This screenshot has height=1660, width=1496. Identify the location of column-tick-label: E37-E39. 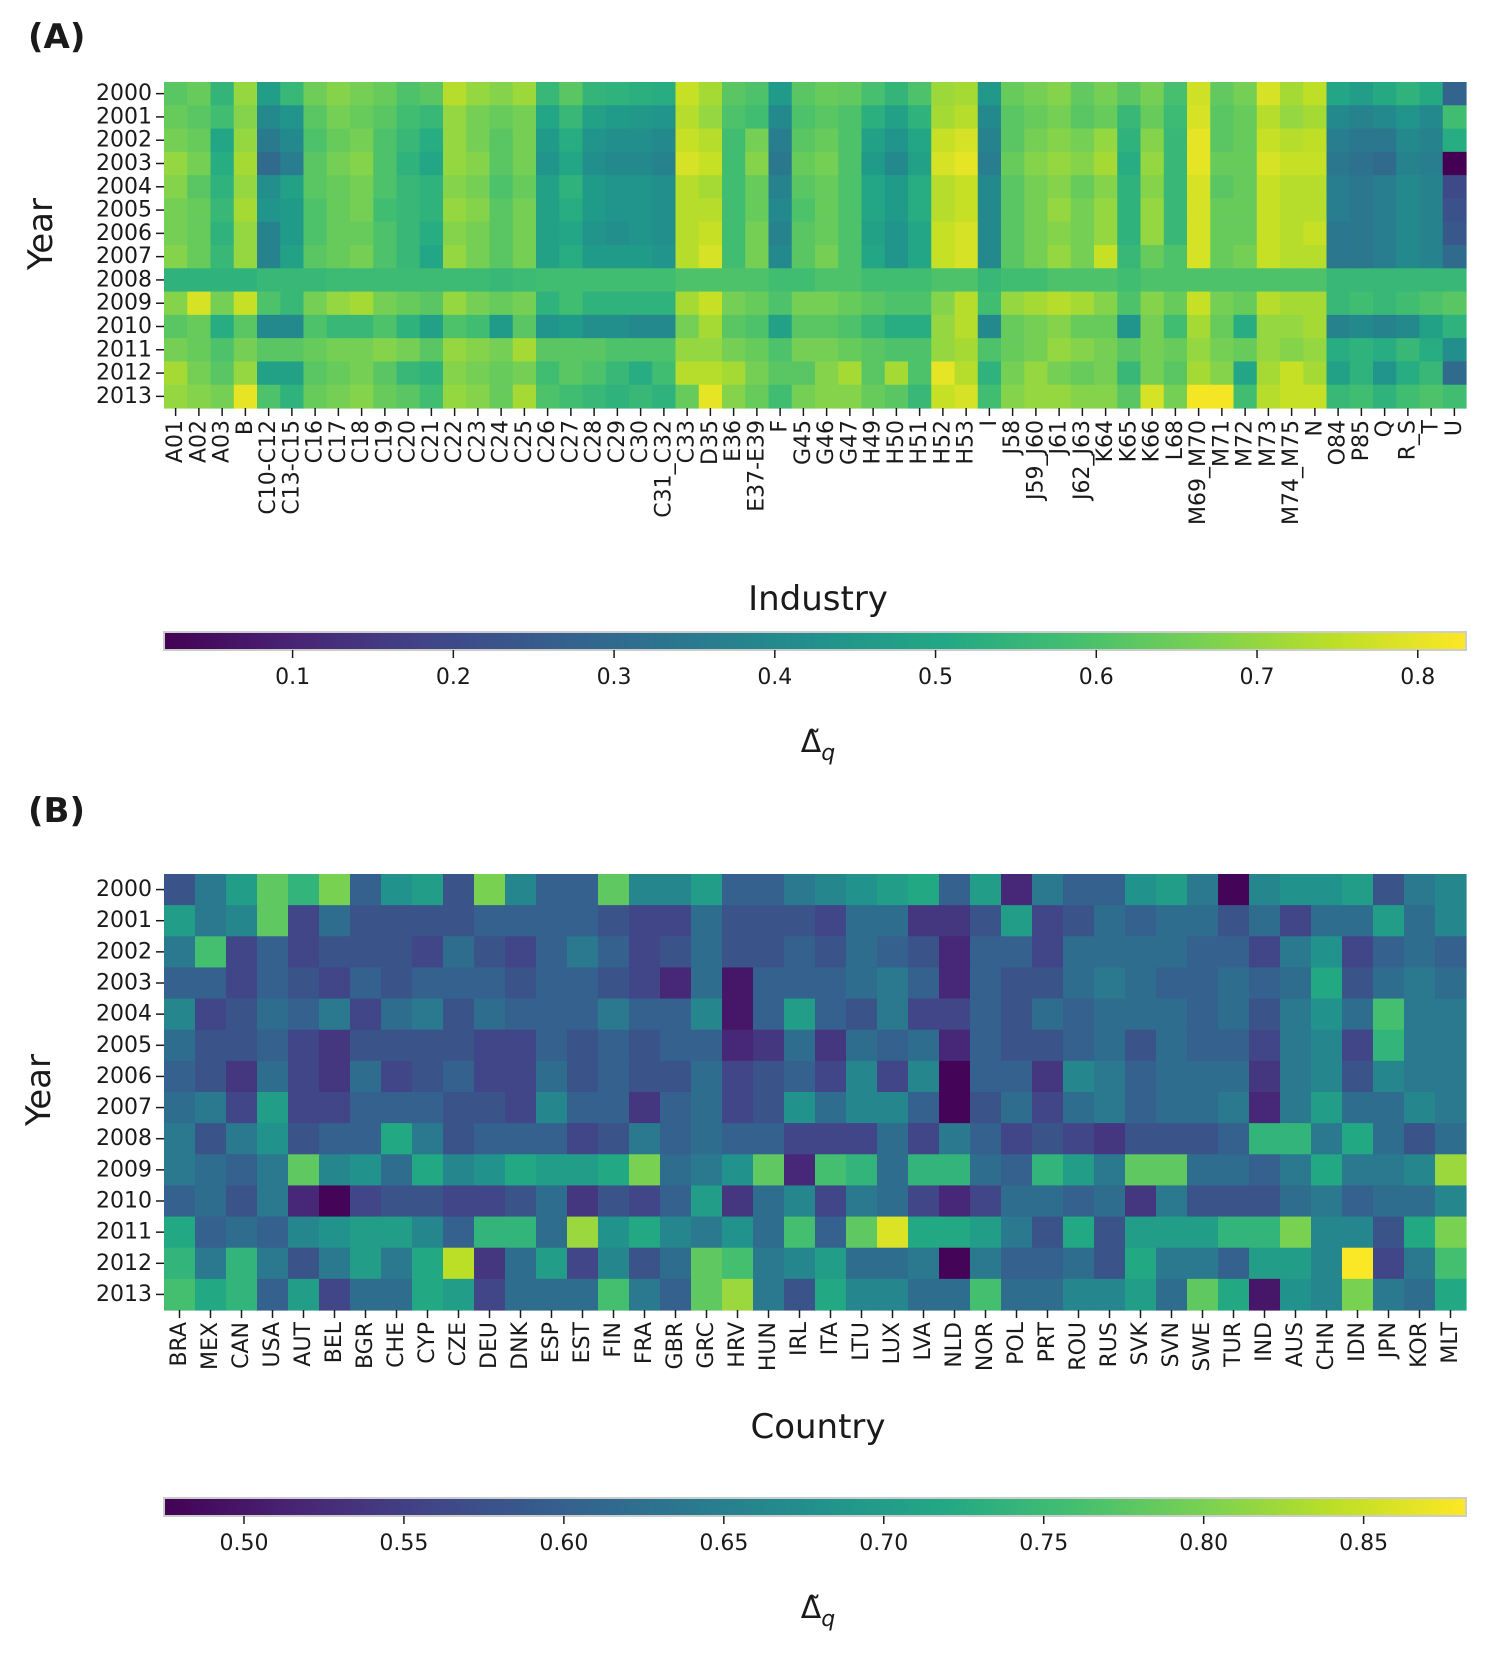
(756, 466).